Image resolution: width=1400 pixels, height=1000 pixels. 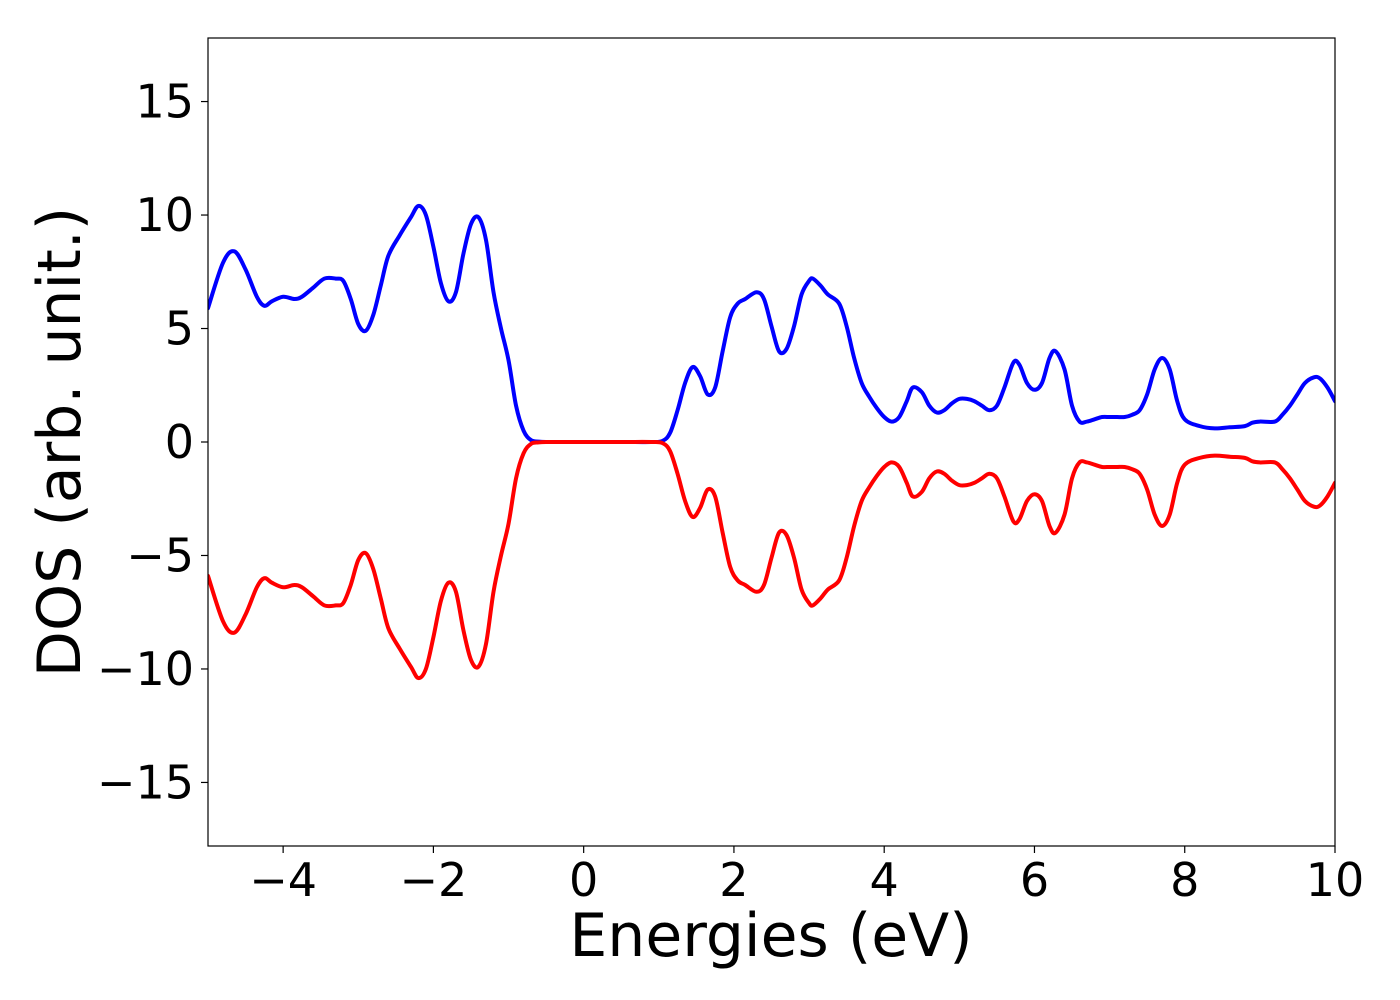 What do you see at coordinates (583, 880) in the screenshot?
I see `x-tick-label: 0` at bounding box center [583, 880].